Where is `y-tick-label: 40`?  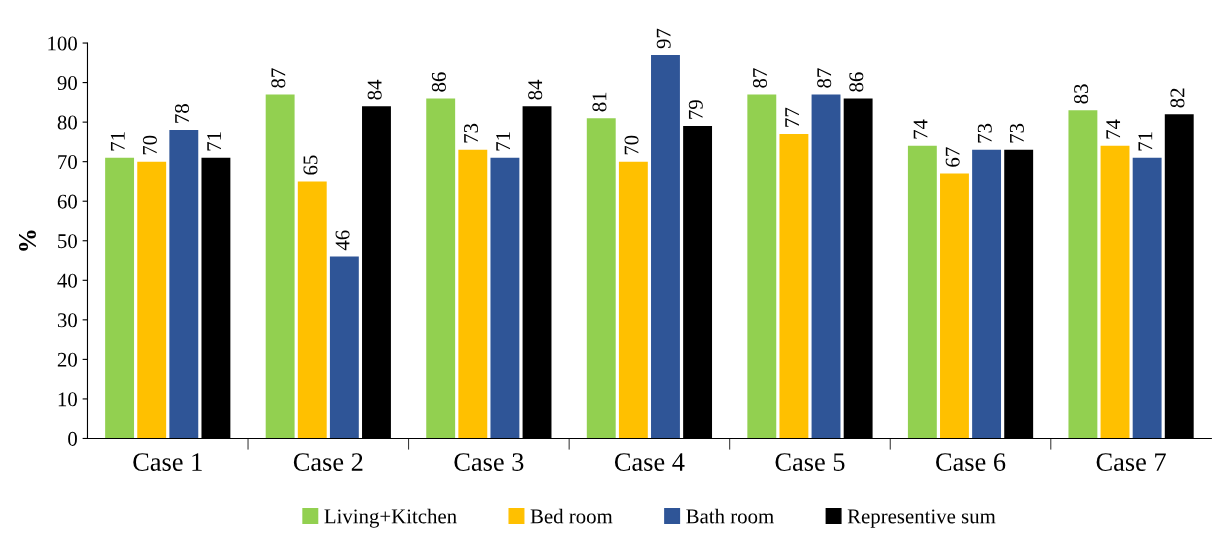
y-tick-label: 40 is located at coordinates (67, 280).